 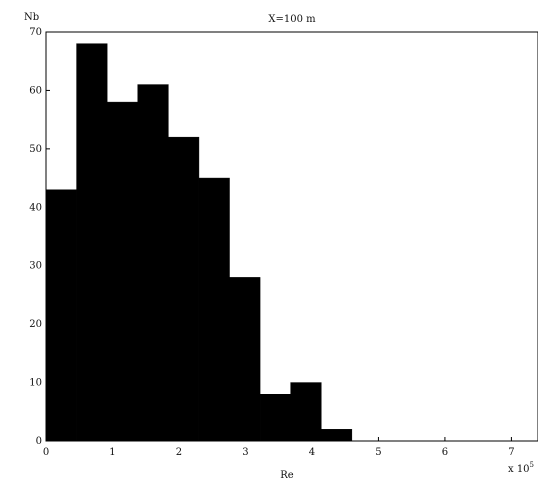 I want to click on y-tick-label: 20, so click(x=35, y=324).